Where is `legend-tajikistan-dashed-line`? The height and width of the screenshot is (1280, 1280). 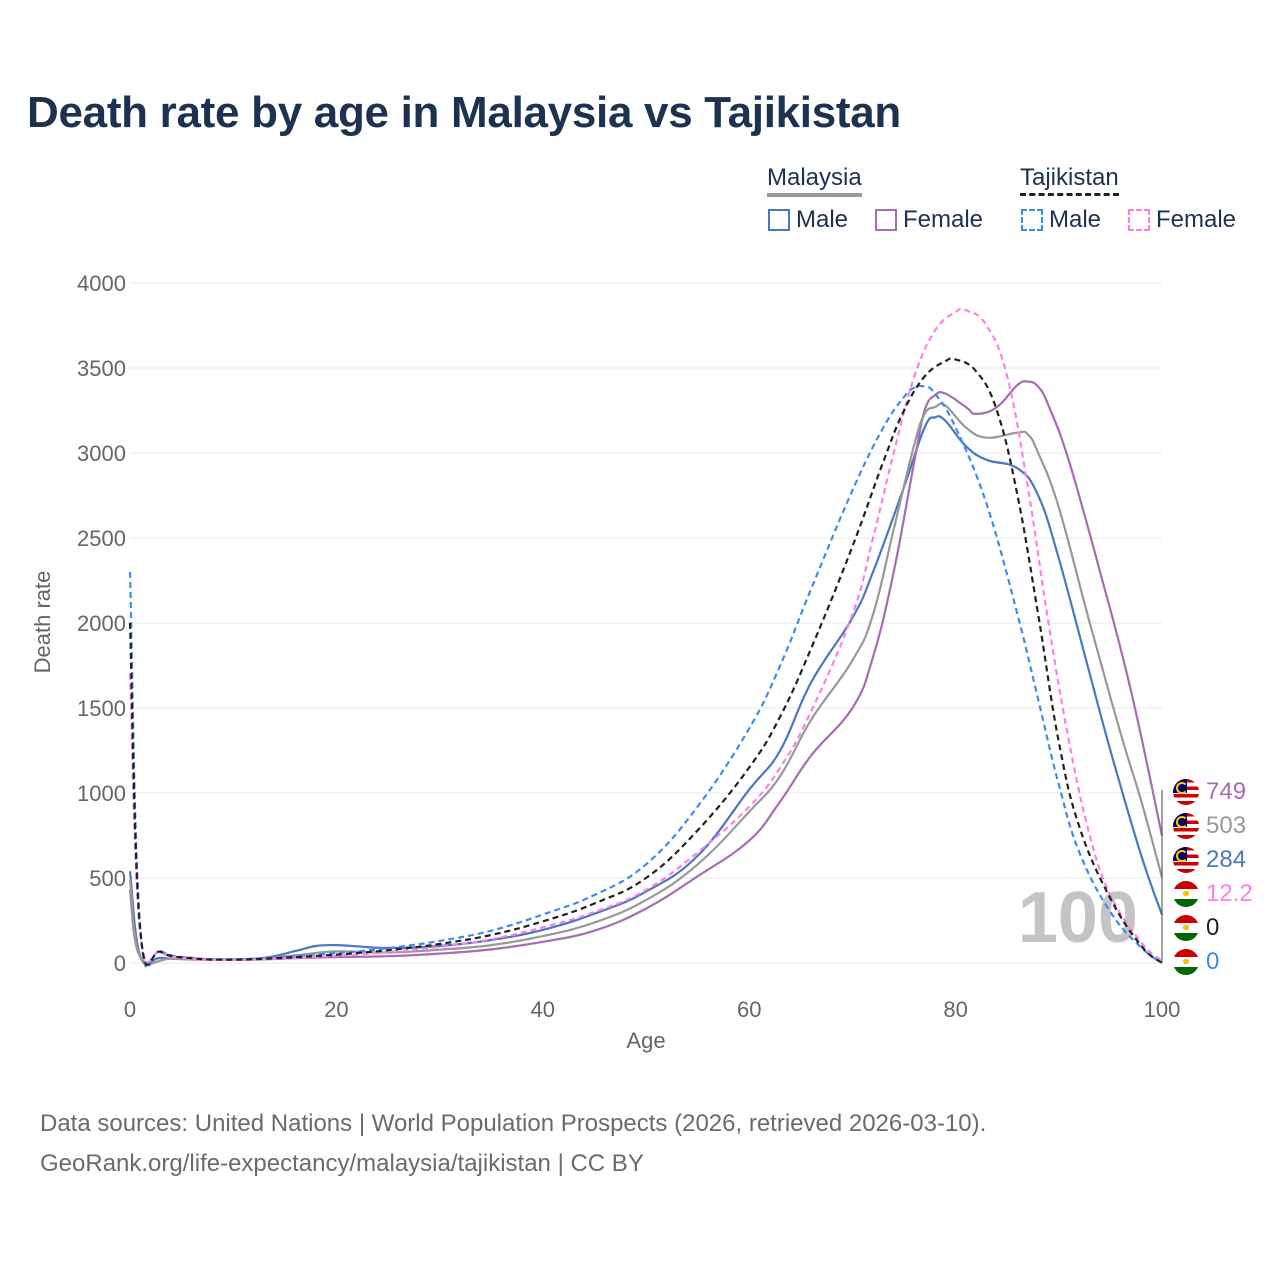 legend-tajikistan-dashed-line is located at coordinates (1069, 194).